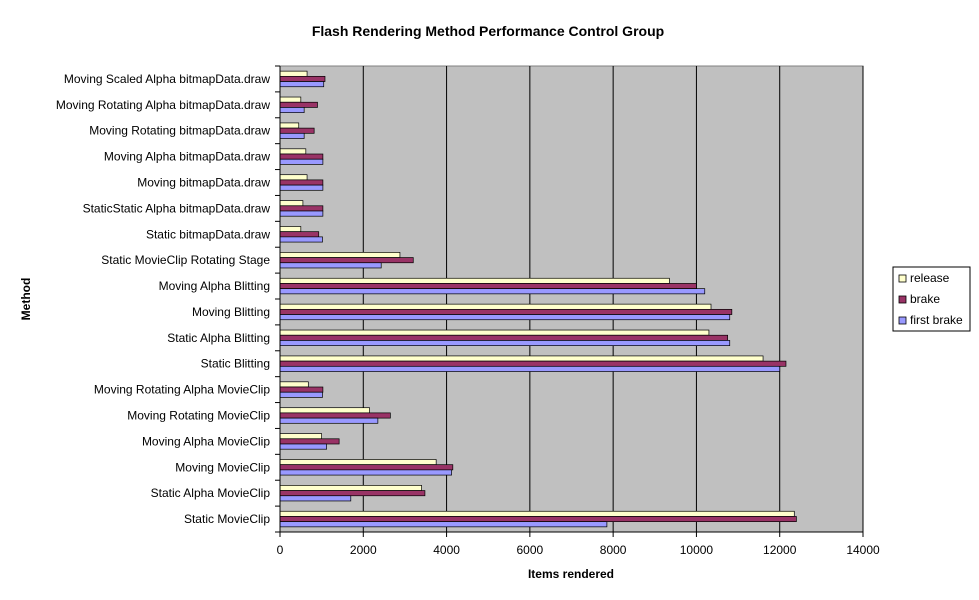  I want to click on category-label: Moving Blitting, so click(231, 312).